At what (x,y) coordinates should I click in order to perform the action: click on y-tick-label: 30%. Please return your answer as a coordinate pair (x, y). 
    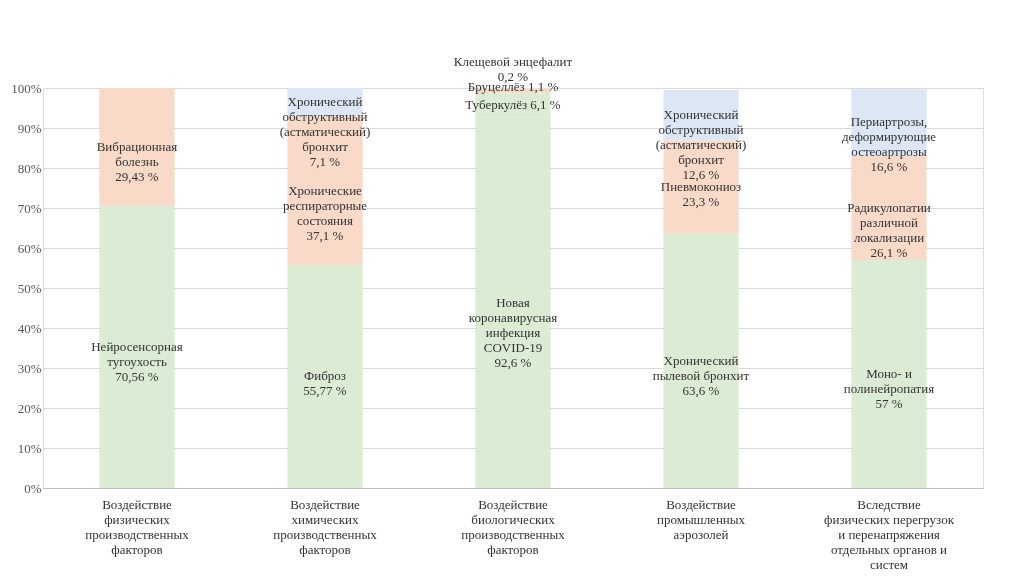
    Looking at the image, I should click on (29, 368).